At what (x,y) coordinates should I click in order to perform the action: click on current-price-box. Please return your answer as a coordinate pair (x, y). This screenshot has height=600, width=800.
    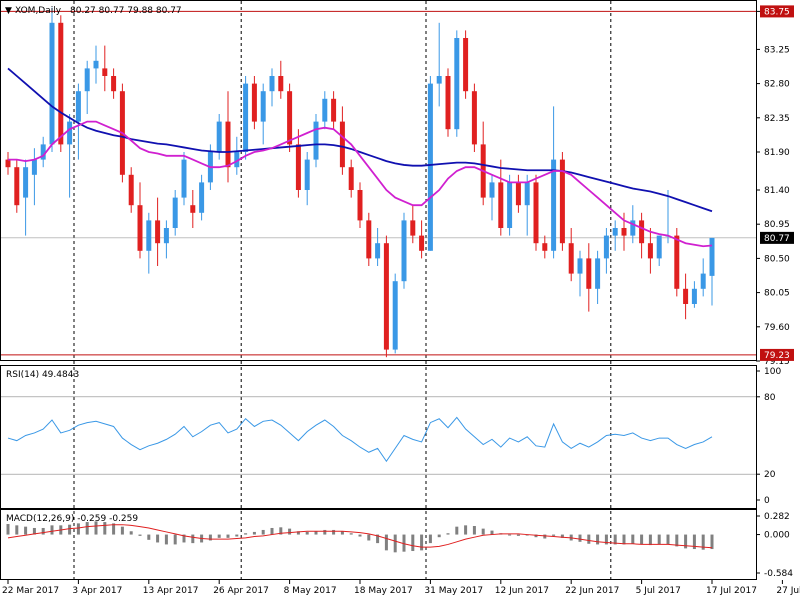
    Looking at the image, I should click on (777, 237).